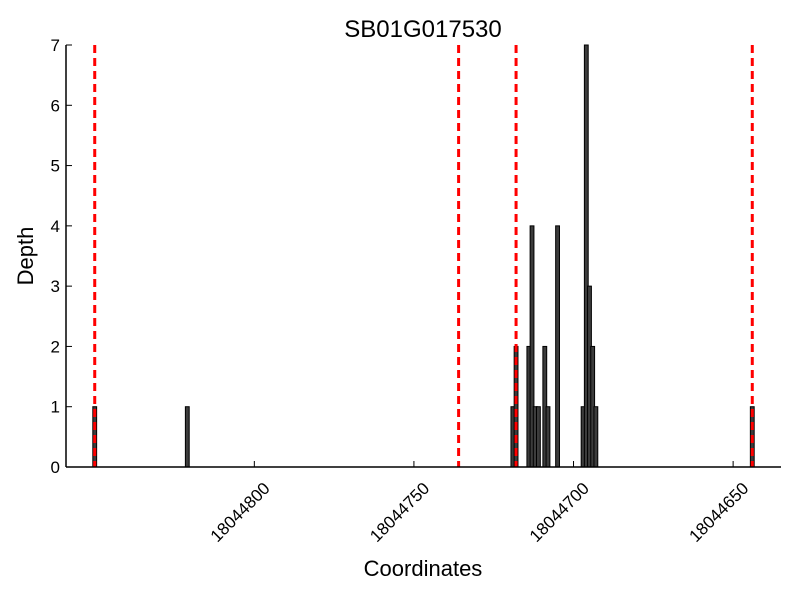 This screenshot has height=600, width=800. What do you see at coordinates (399, 512) in the screenshot?
I see `x-tick-label-1: 18044750` at bounding box center [399, 512].